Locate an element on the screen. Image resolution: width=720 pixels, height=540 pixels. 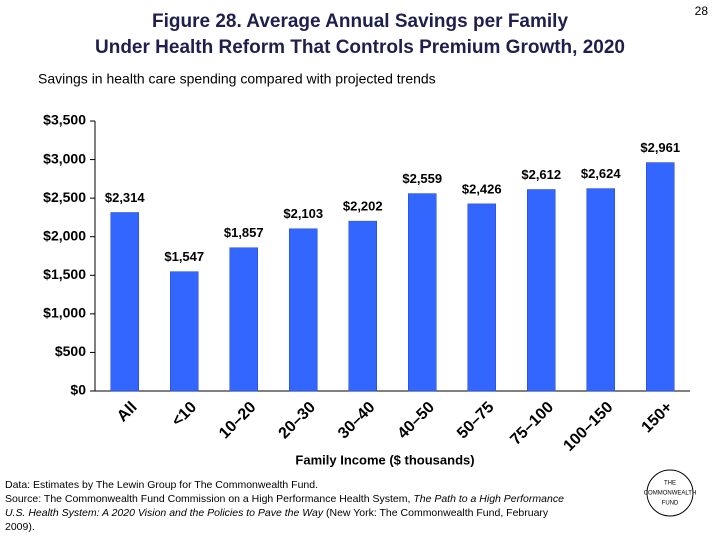
y-tick-label: $3,000 is located at coordinates (64, 158).